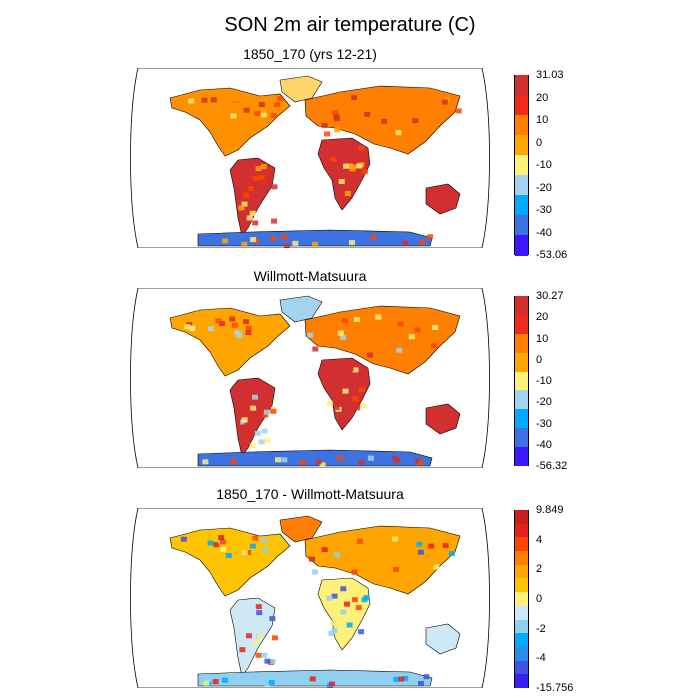  I want to click on colorbar-label: -2, so click(541, 628).